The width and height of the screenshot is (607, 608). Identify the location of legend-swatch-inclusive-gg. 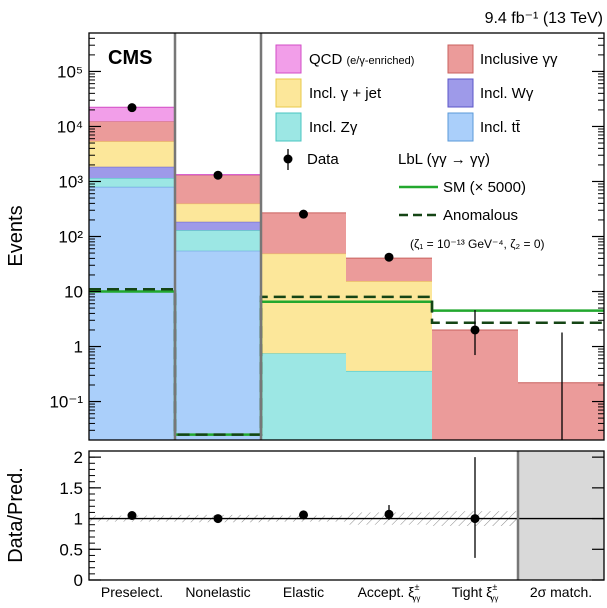
(460, 59).